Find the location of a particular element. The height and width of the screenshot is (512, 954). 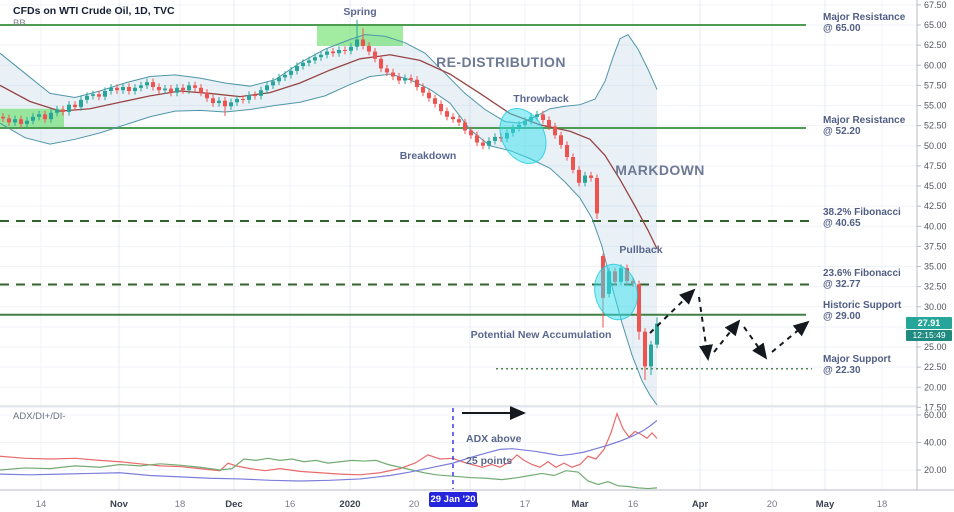

markdown-label: MARKDOWN is located at coordinates (660, 170).